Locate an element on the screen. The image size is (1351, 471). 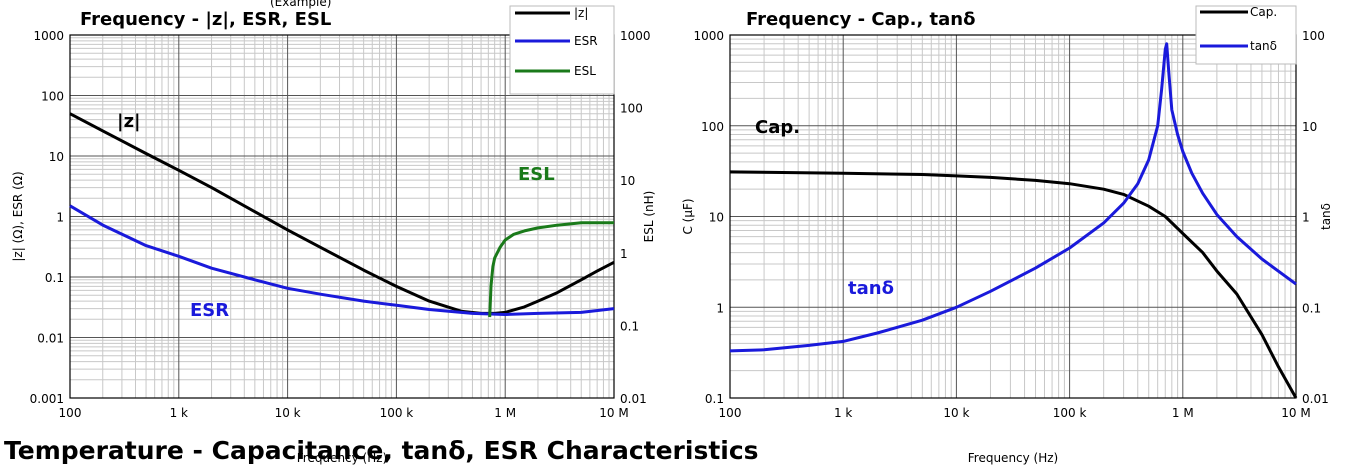
legend: |z| ESR ESL is located at coordinates (562, 50).